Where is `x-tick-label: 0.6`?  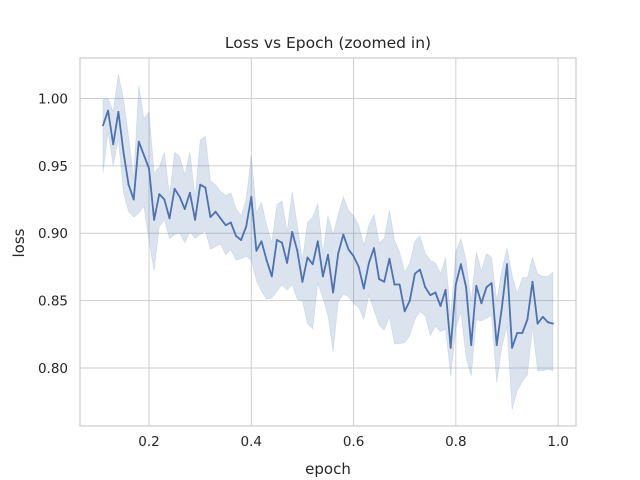 x-tick-label: 0.6 is located at coordinates (353, 442).